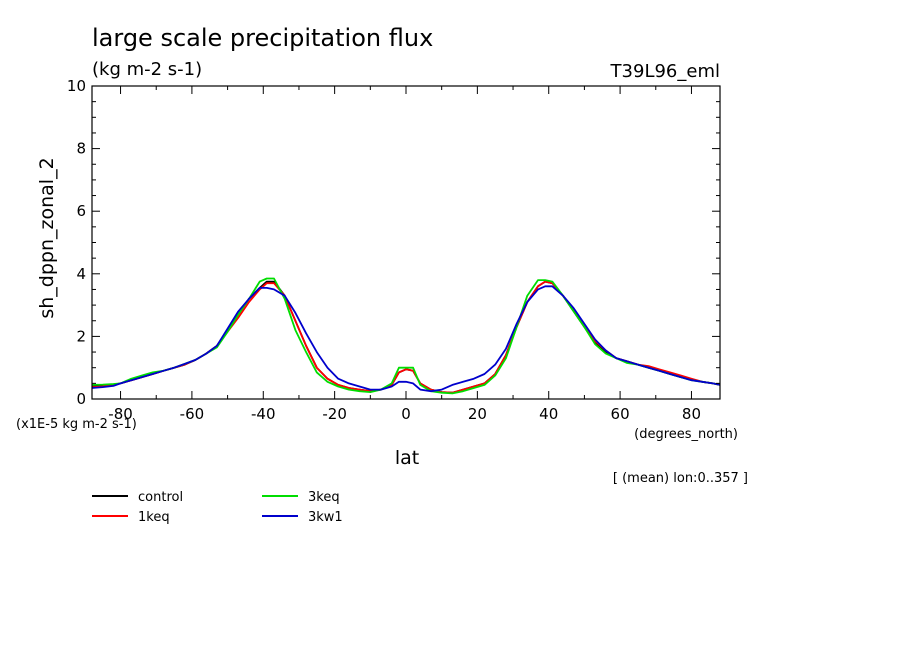 The height and width of the screenshot is (654, 904). Describe the element at coordinates (47, 237) in the screenshot. I see `y-axis-label: sh_dppn_zonal_2` at that location.